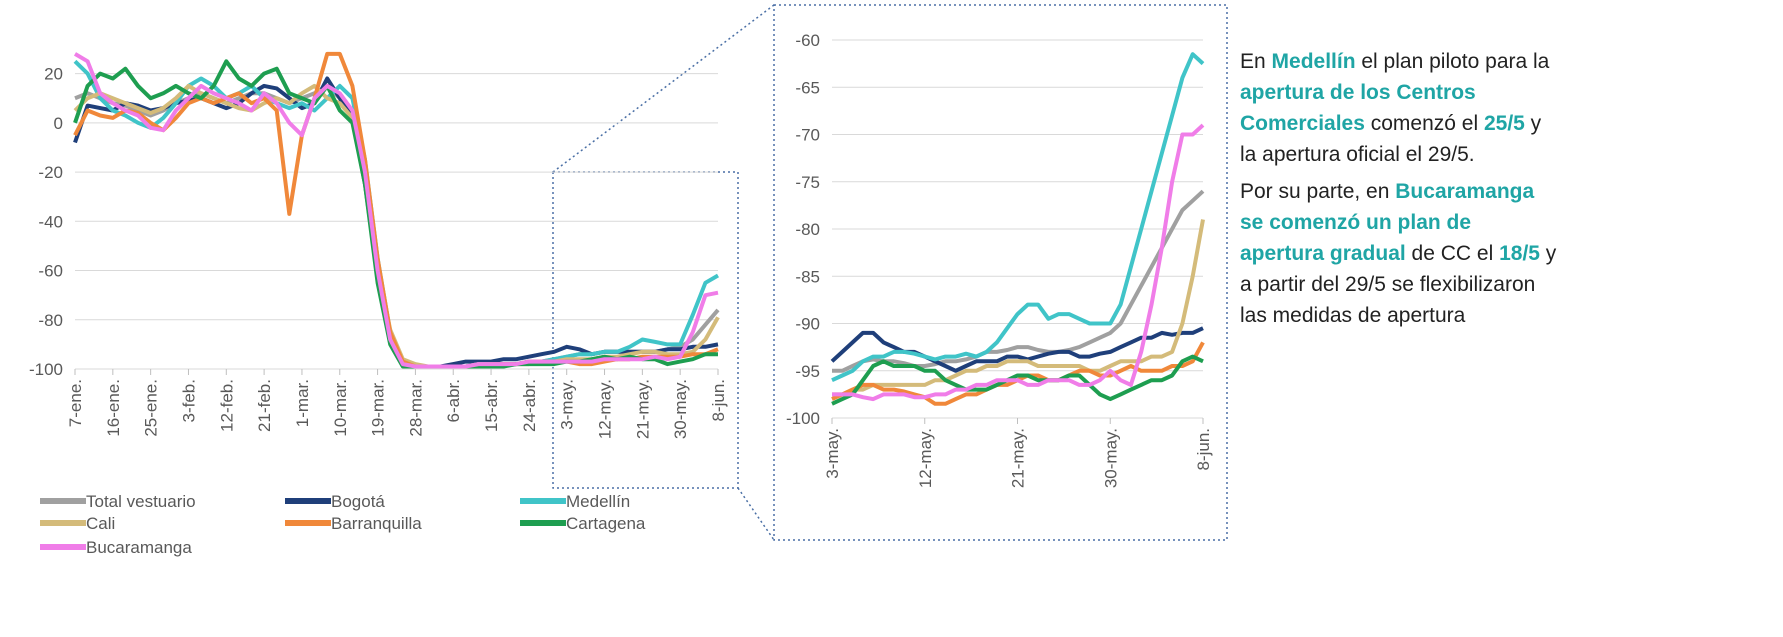 This screenshot has height=637, width=1783. What do you see at coordinates (226, 405) in the screenshot?
I see `x-tick-label: 12-feb.` at bounding box center [226, 405].